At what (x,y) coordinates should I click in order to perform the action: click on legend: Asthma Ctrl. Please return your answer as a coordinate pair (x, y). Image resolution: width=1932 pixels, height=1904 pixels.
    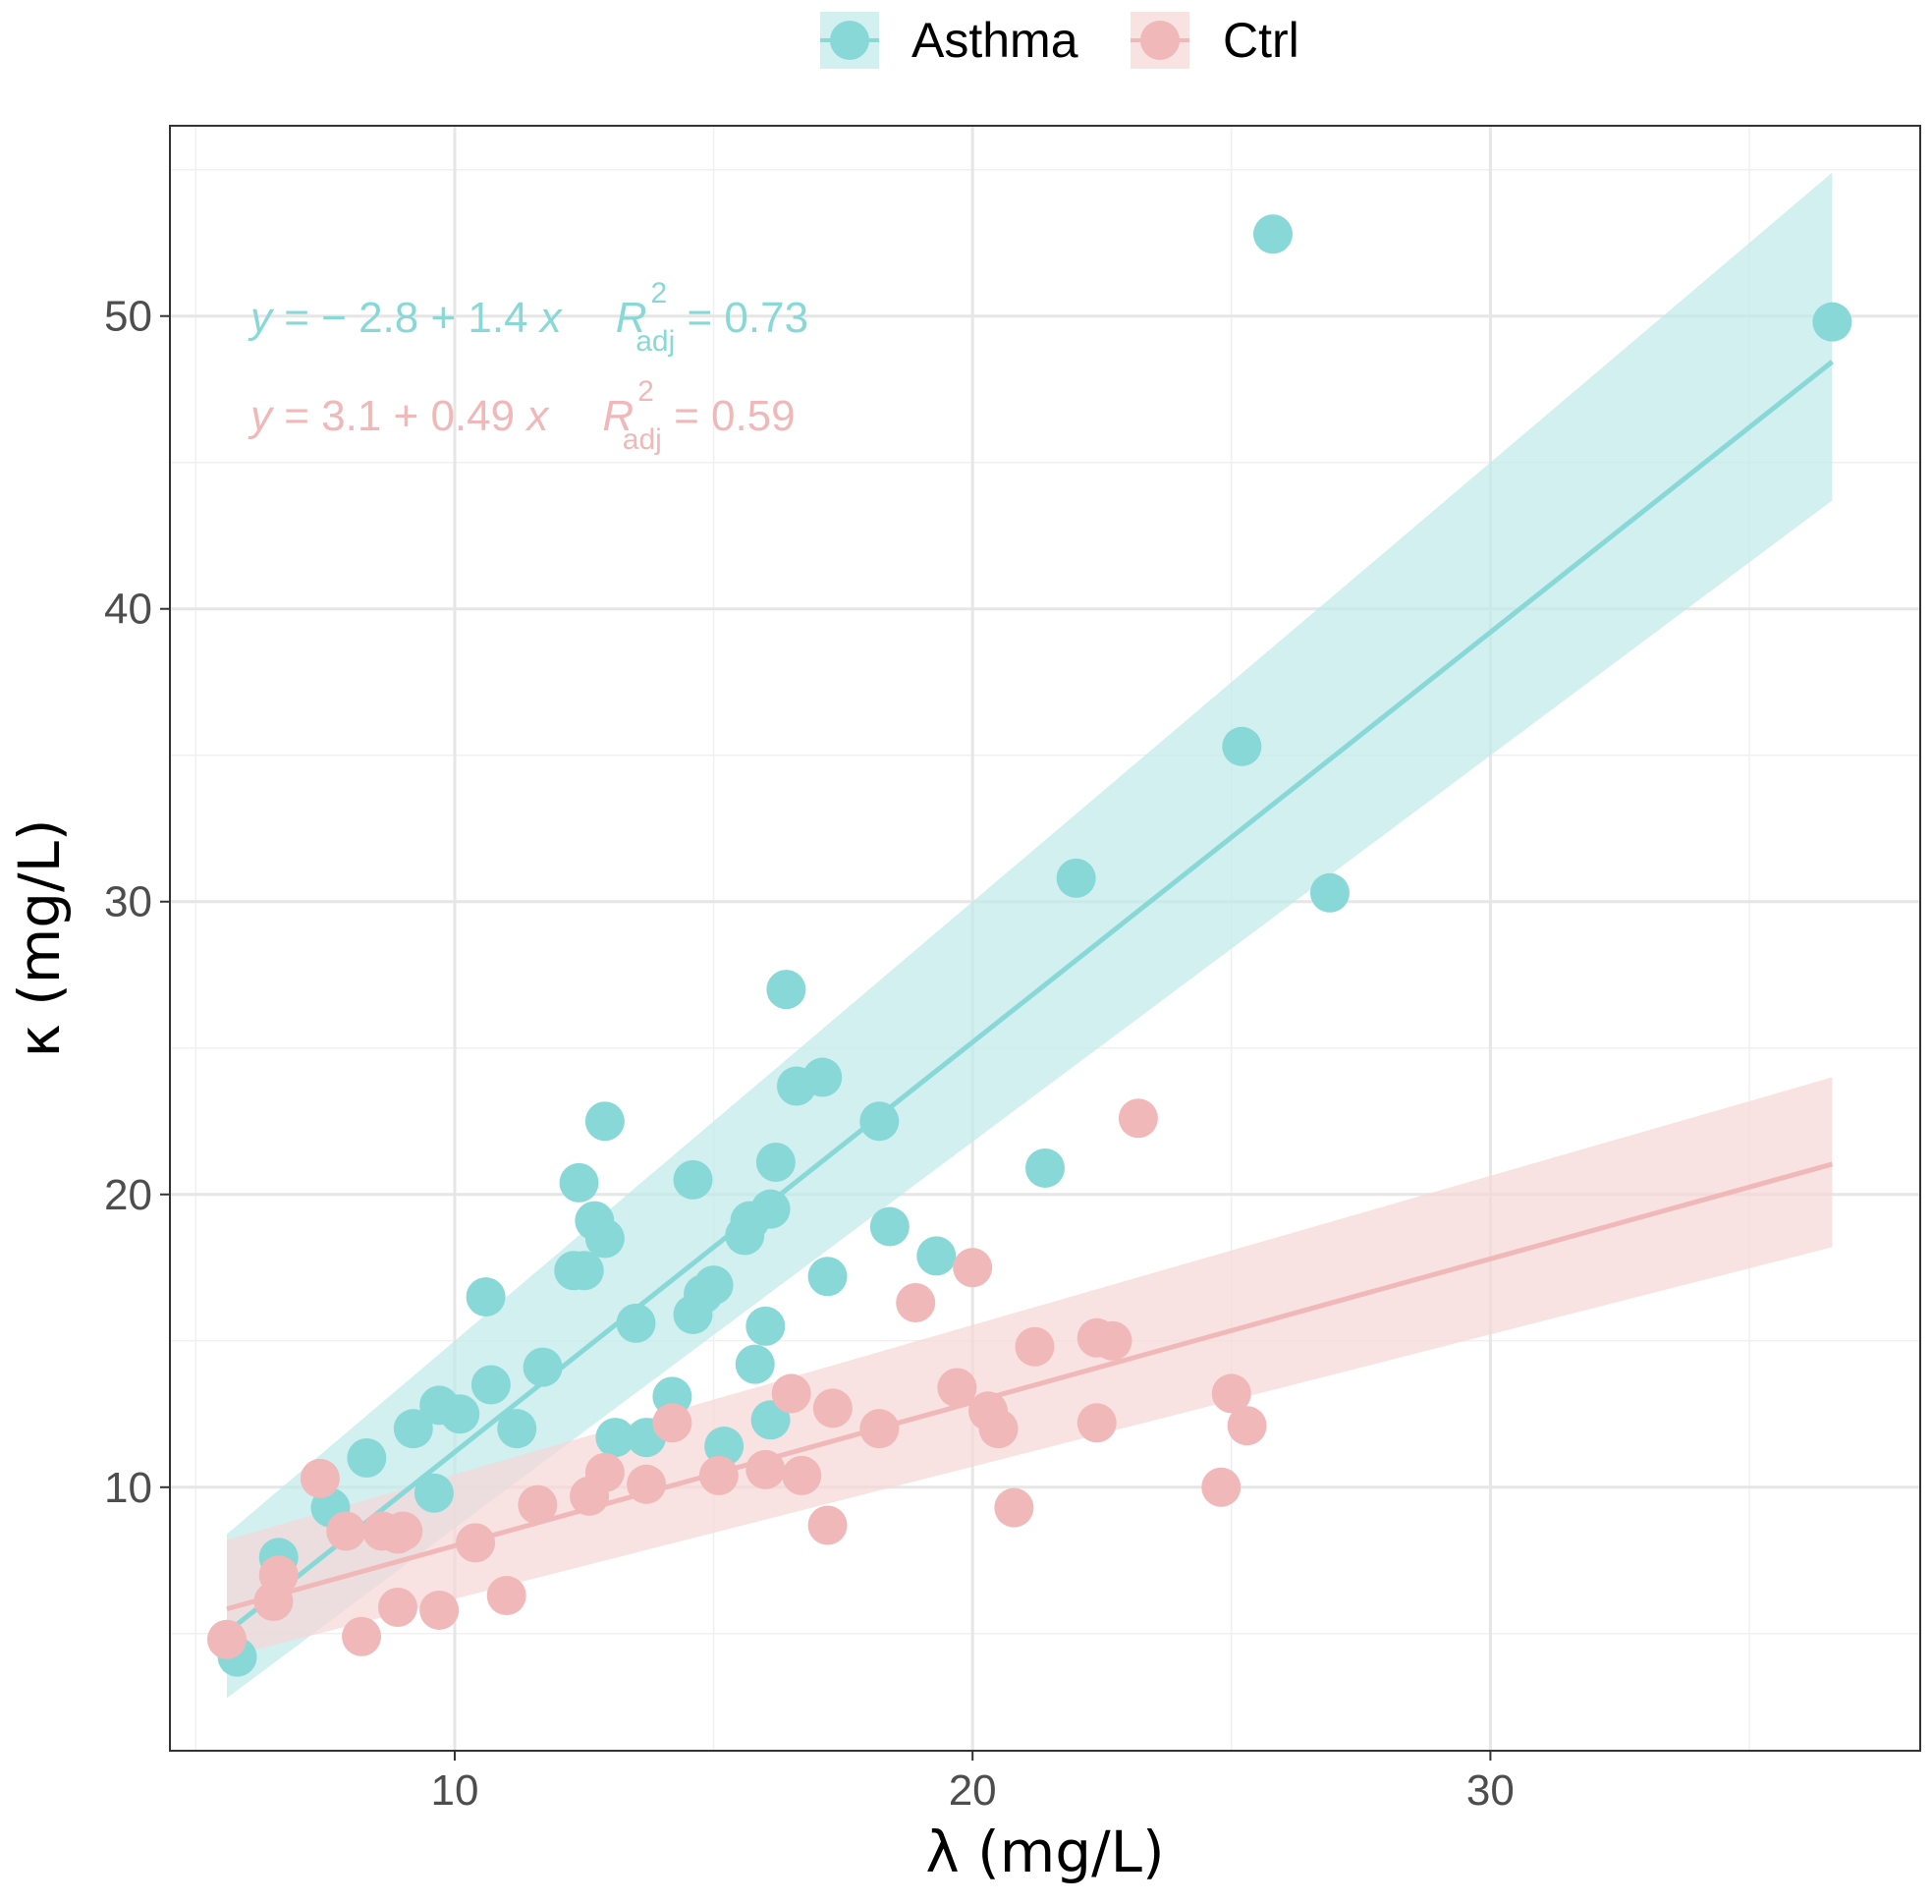
    Looking at the image, I should click on (1059, 40).